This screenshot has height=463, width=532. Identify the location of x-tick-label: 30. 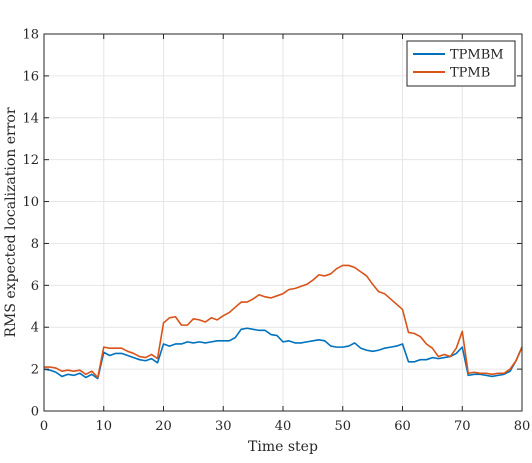
(223, 426).